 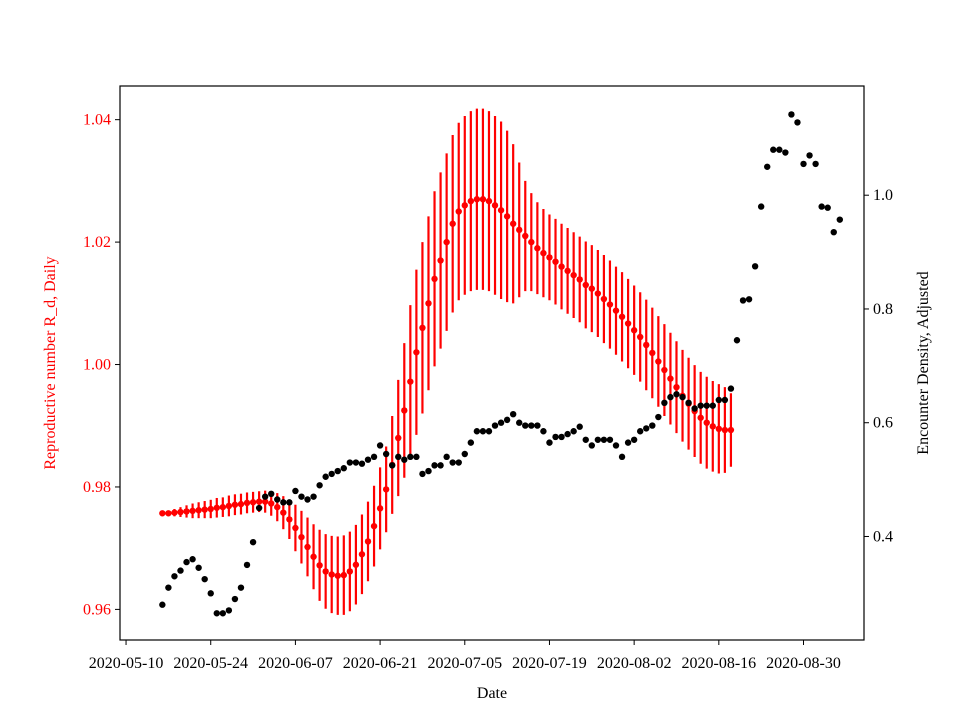 I want to click on y-axis-left: 0.96 0.98 1.00 1.02 1.04, so click(x=101, y=365).